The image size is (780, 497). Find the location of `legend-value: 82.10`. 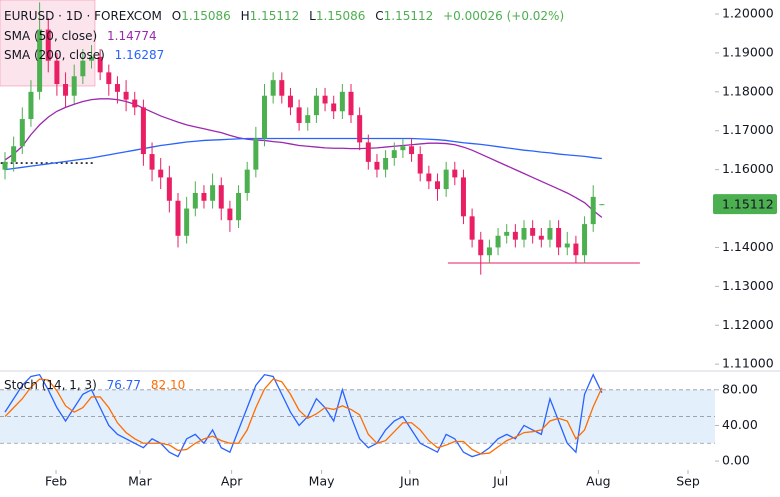

legend-value: 82.10 is located at coordinates (168, 385).